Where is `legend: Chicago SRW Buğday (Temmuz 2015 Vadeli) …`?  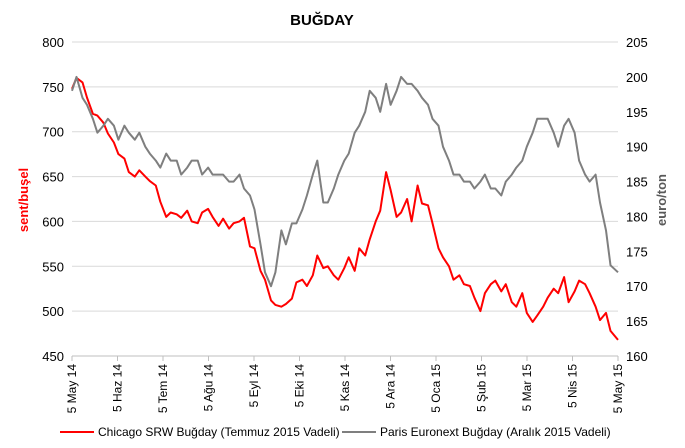 legend: Chicago SRW Buğday (Temmuz 2015 Vadeli) … is located at coordinates (335, 432).